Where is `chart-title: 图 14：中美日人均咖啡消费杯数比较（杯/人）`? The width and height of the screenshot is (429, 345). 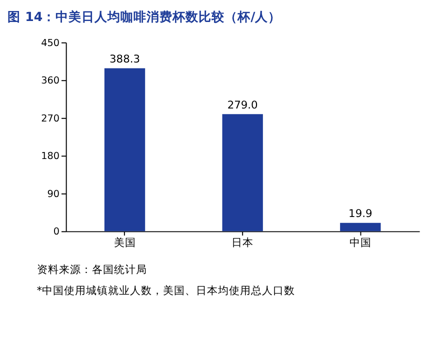
chart-title: 图 14：中美日人均咖啡消费杯数比较（杯/人） is located at coordinates (145, 16).